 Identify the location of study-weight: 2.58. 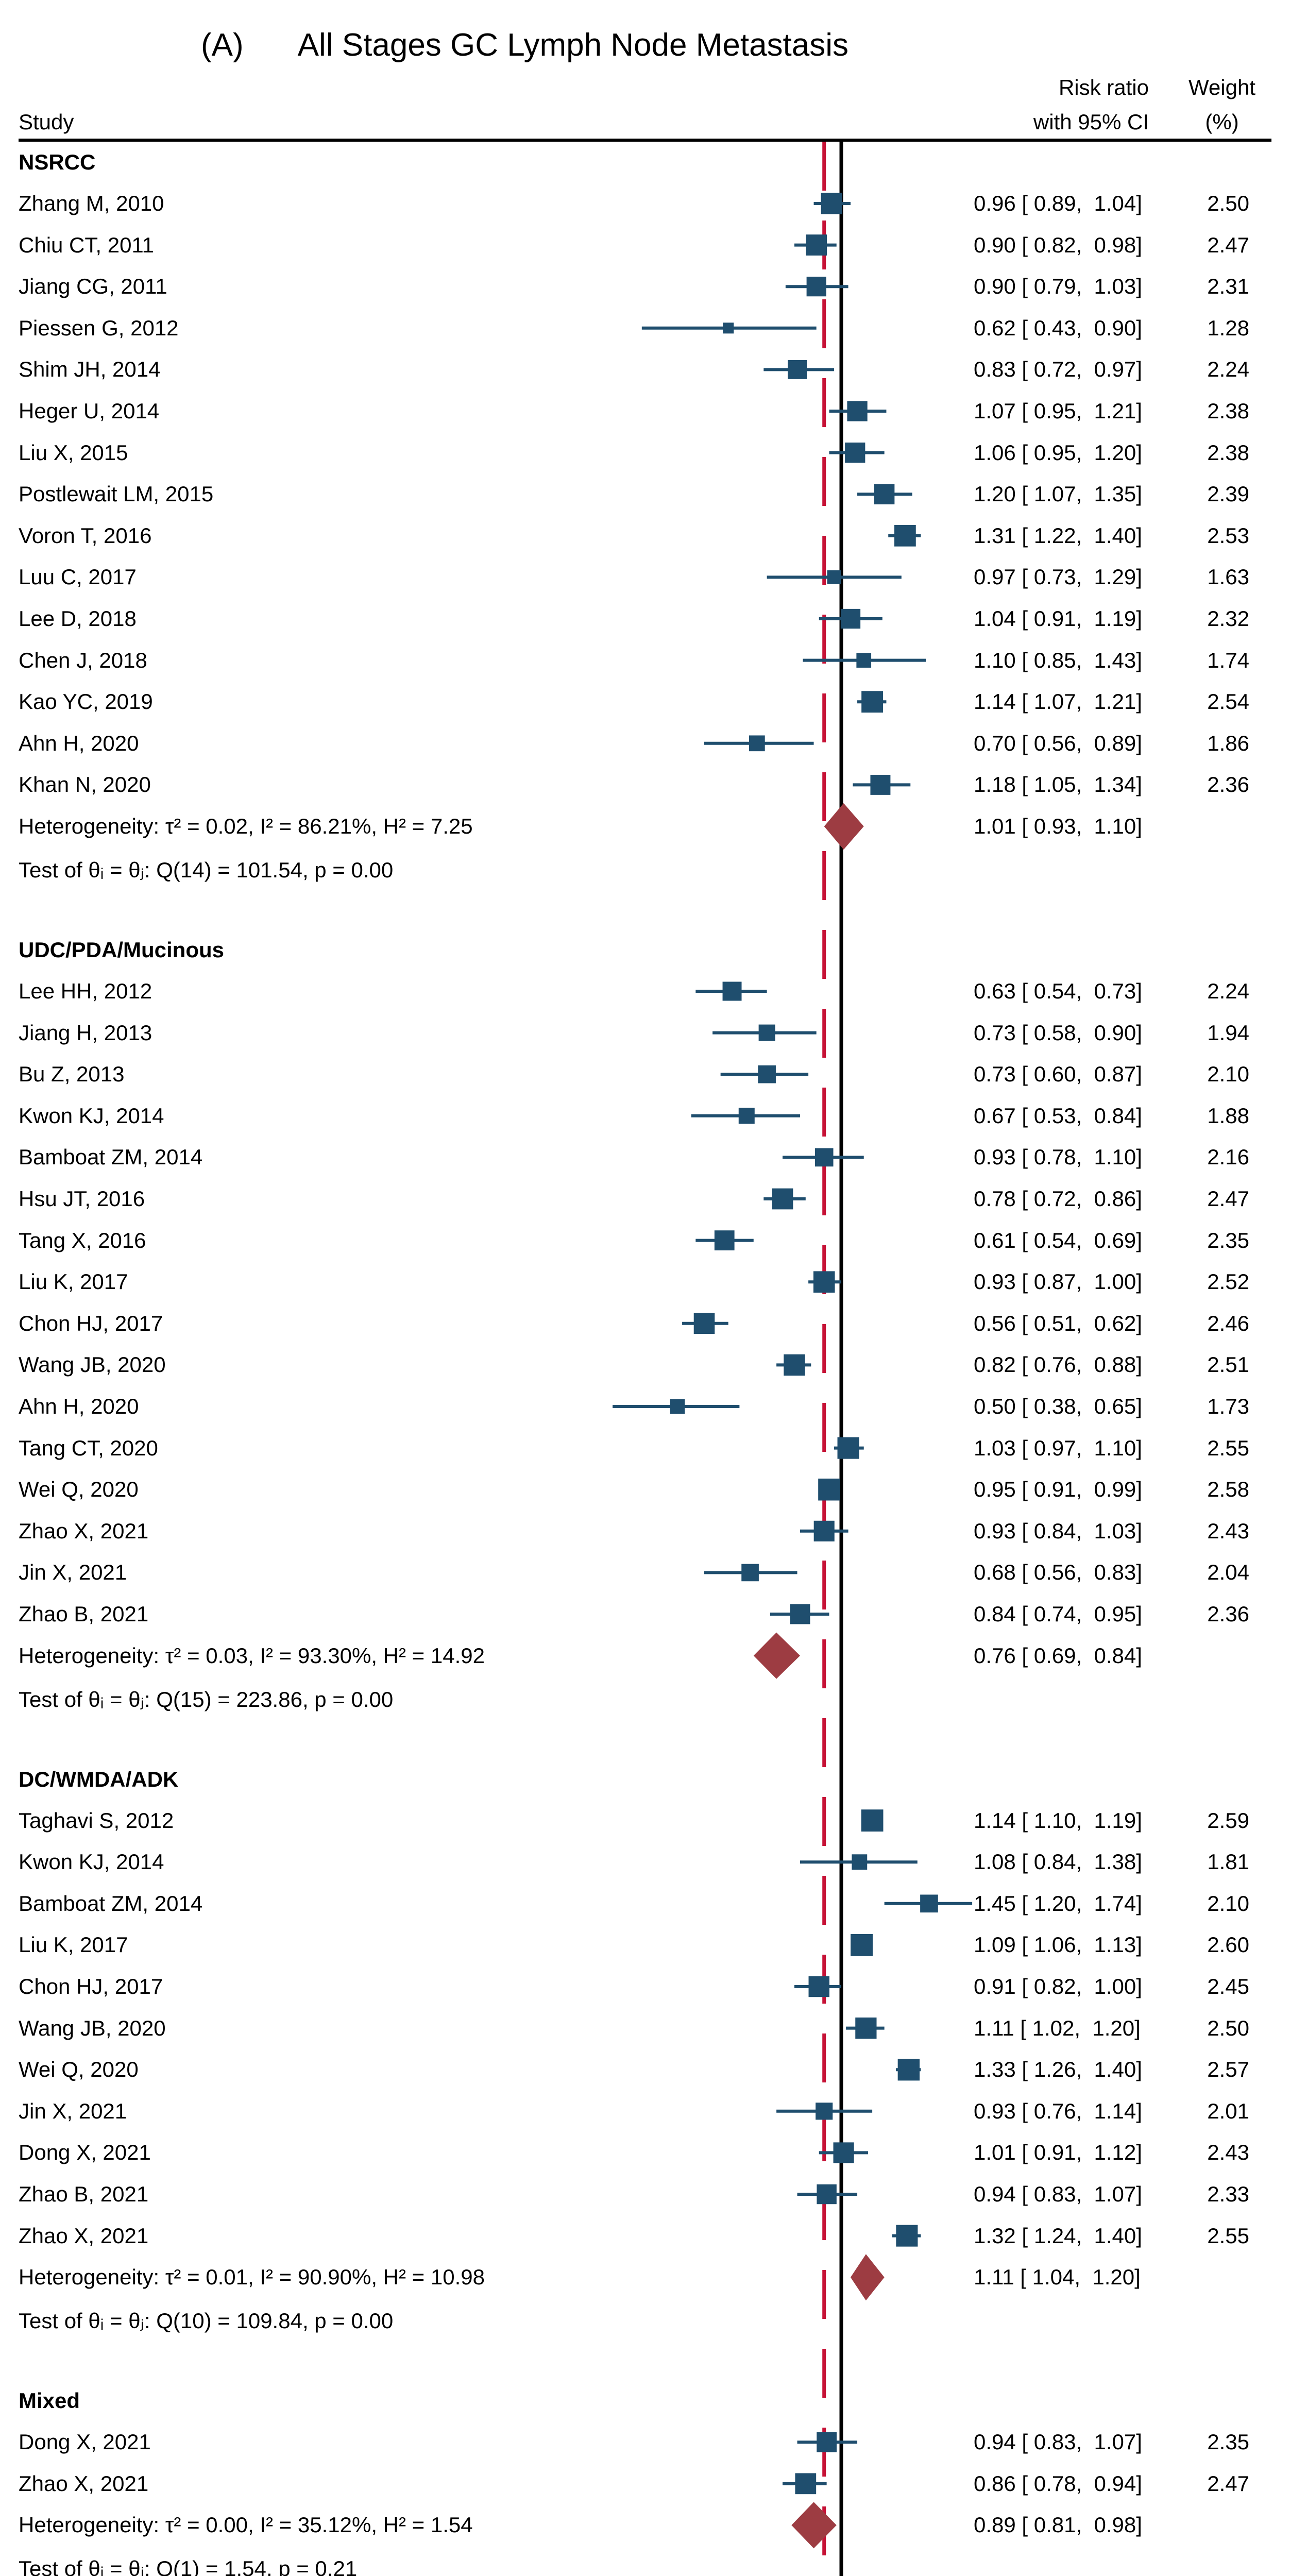
(1228, 1489).